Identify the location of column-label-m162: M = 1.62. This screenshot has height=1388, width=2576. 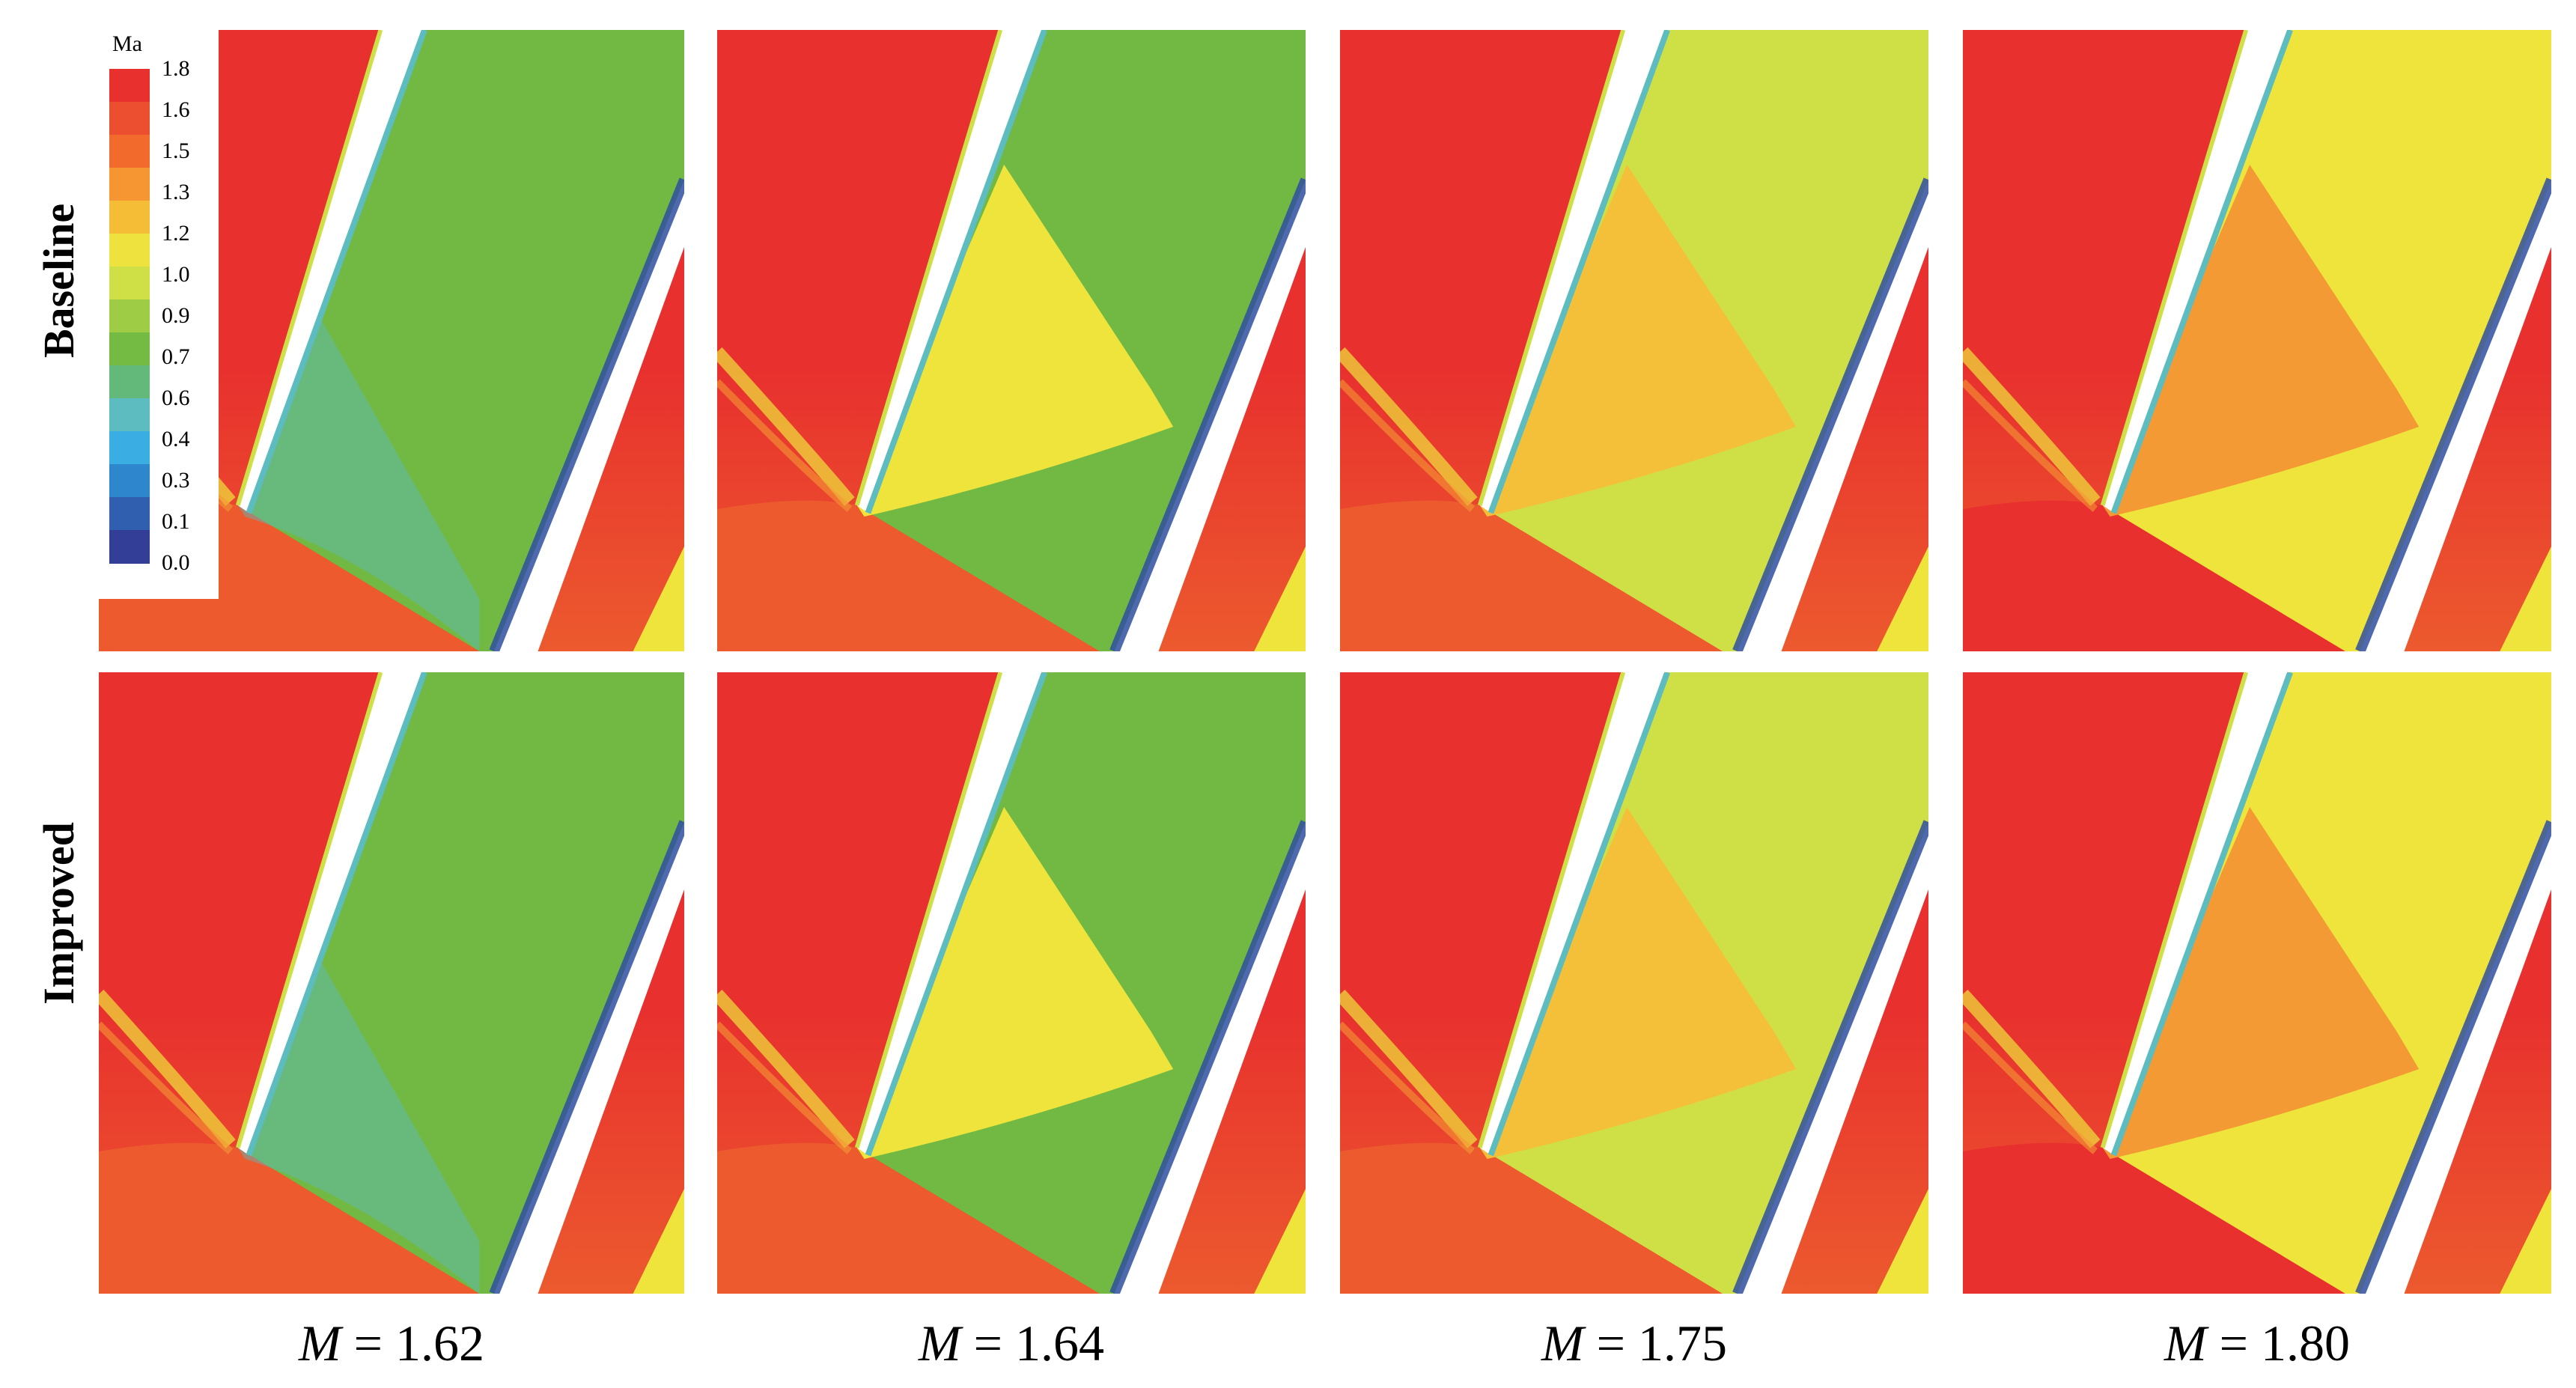
(391, 1343).